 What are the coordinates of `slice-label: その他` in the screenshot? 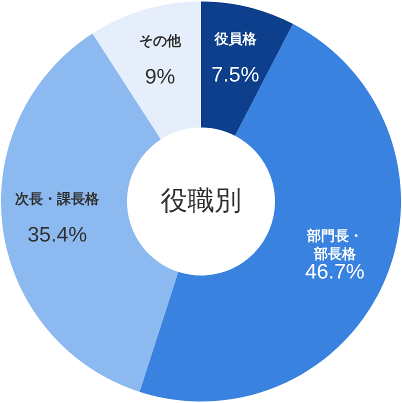 It's located at (160, 40).